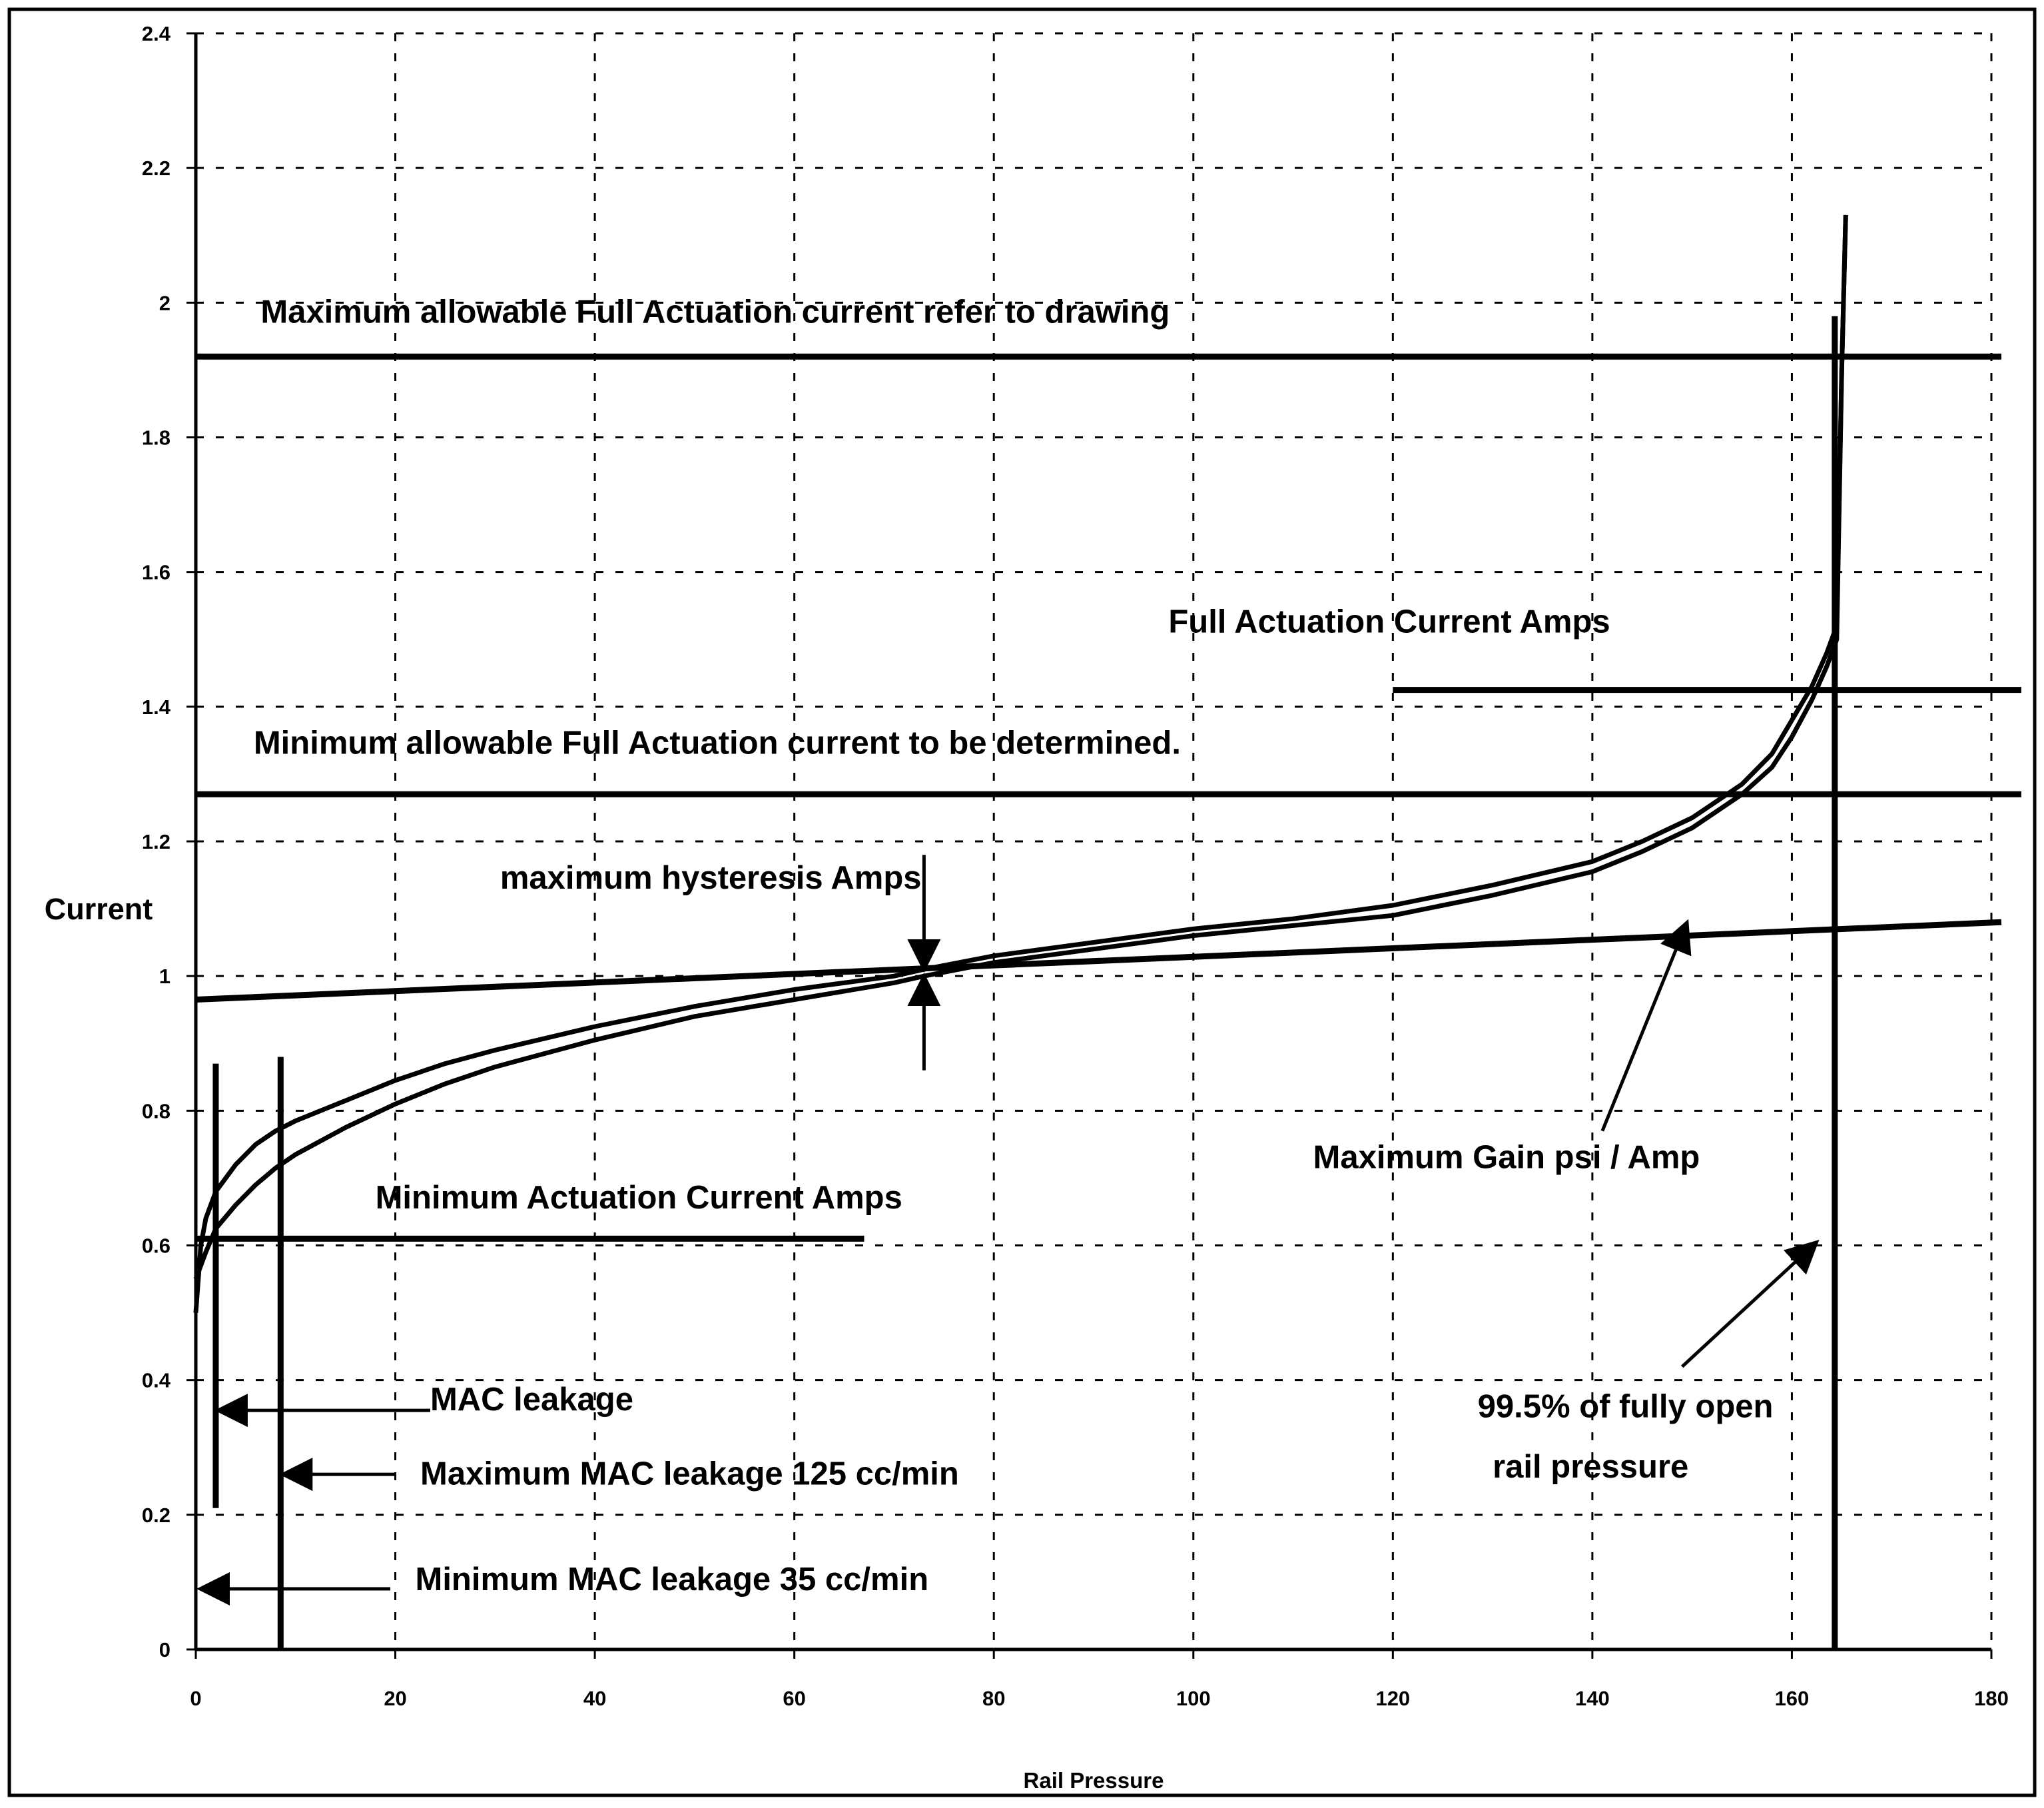  Describe the element at coordinates (156, 707) in the screenshot. I see `y-tick-label: 1.4` at that location.